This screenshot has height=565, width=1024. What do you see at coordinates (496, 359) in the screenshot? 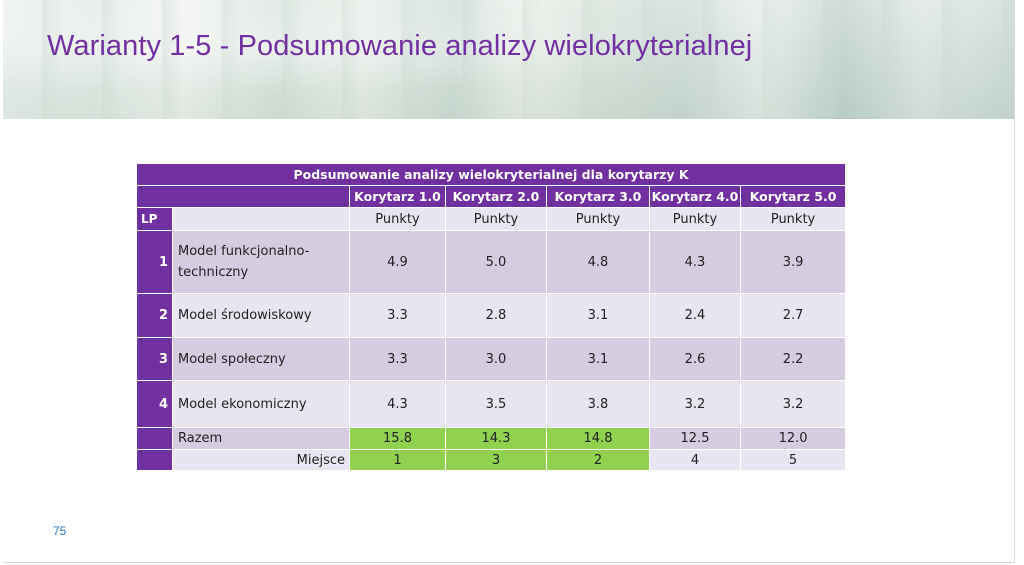
I see `score-cell: 3.0` at bounding box center [496, 359].